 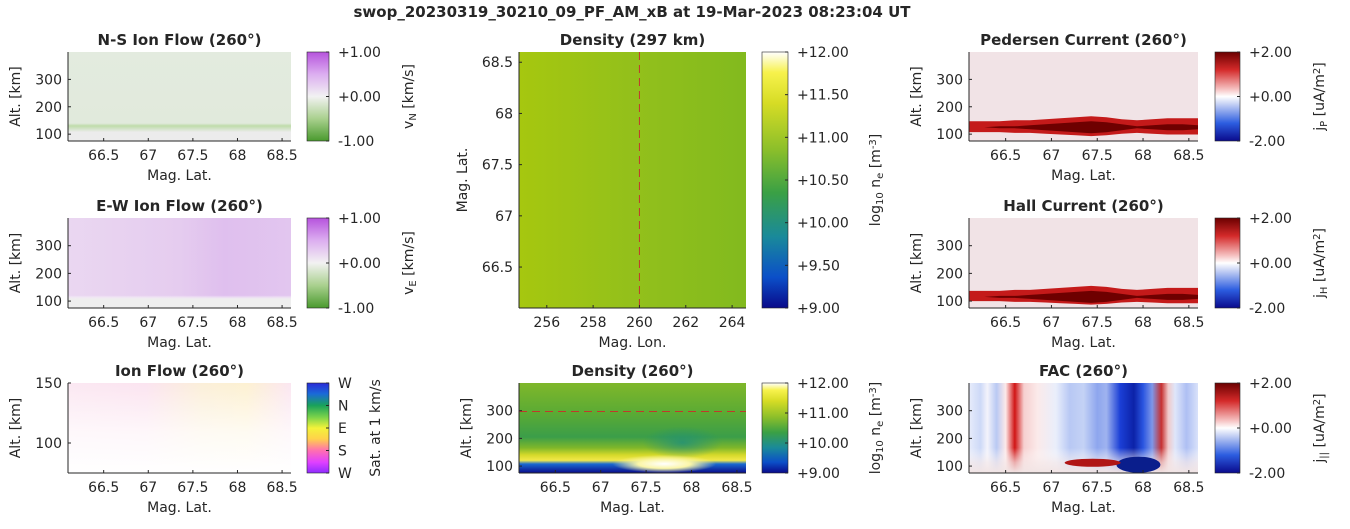 What do you see at coordinates (413, 283) in the screenshot?
I see `label-subscript: E` at bounding box center [413, 283].